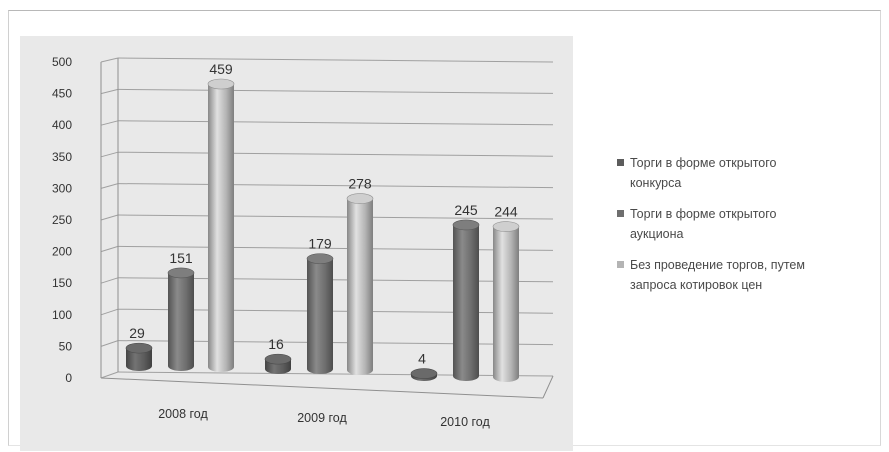 The width and height of the screenshot is (889, 452). Describe the element at coordinates (703, 163) in the screenshot. I see `legend-label-contest-line1: Торги в форме открытого` at that location.